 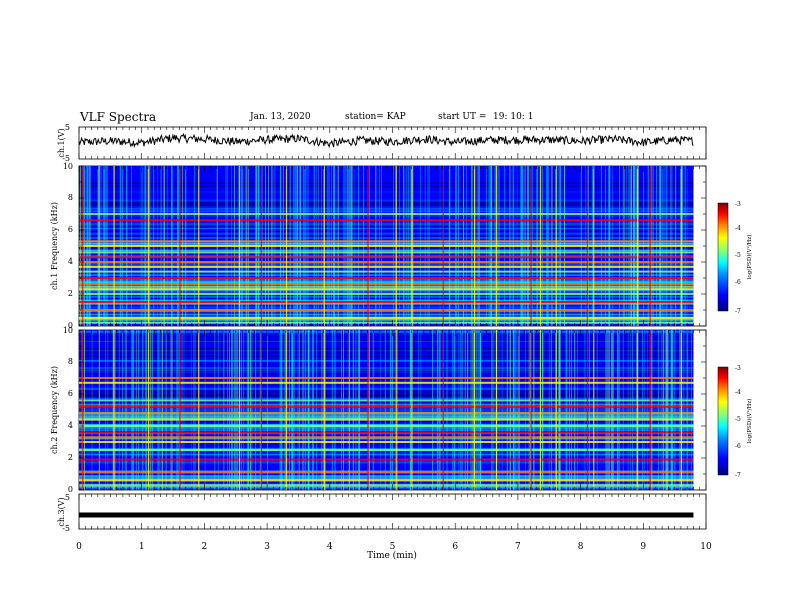 I want to click on ch1-cbar-tick-3: -3, so click(x=738, y=204).